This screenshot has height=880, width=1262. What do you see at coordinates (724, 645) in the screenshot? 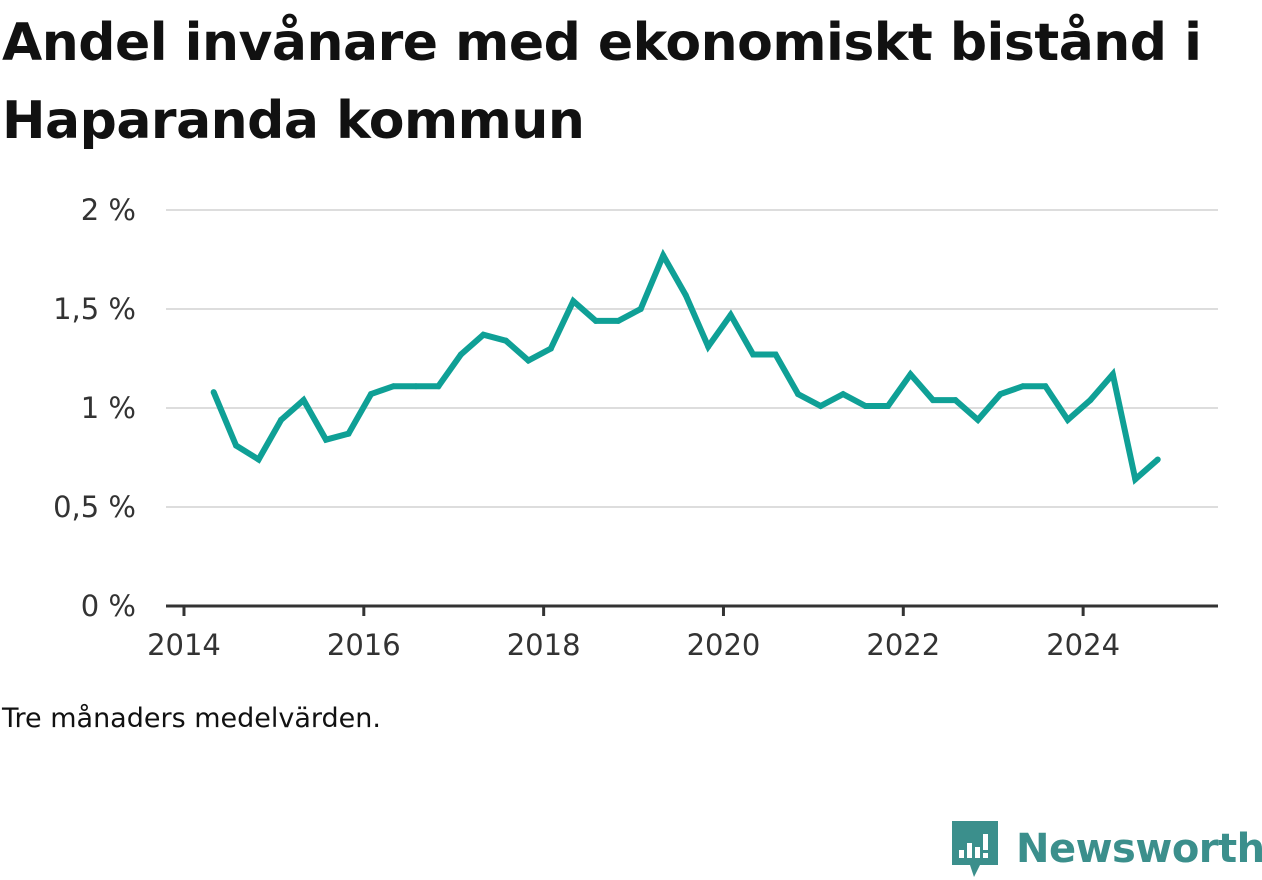
I see `x-tick-label: 2020` at bounding box center [724, 645].